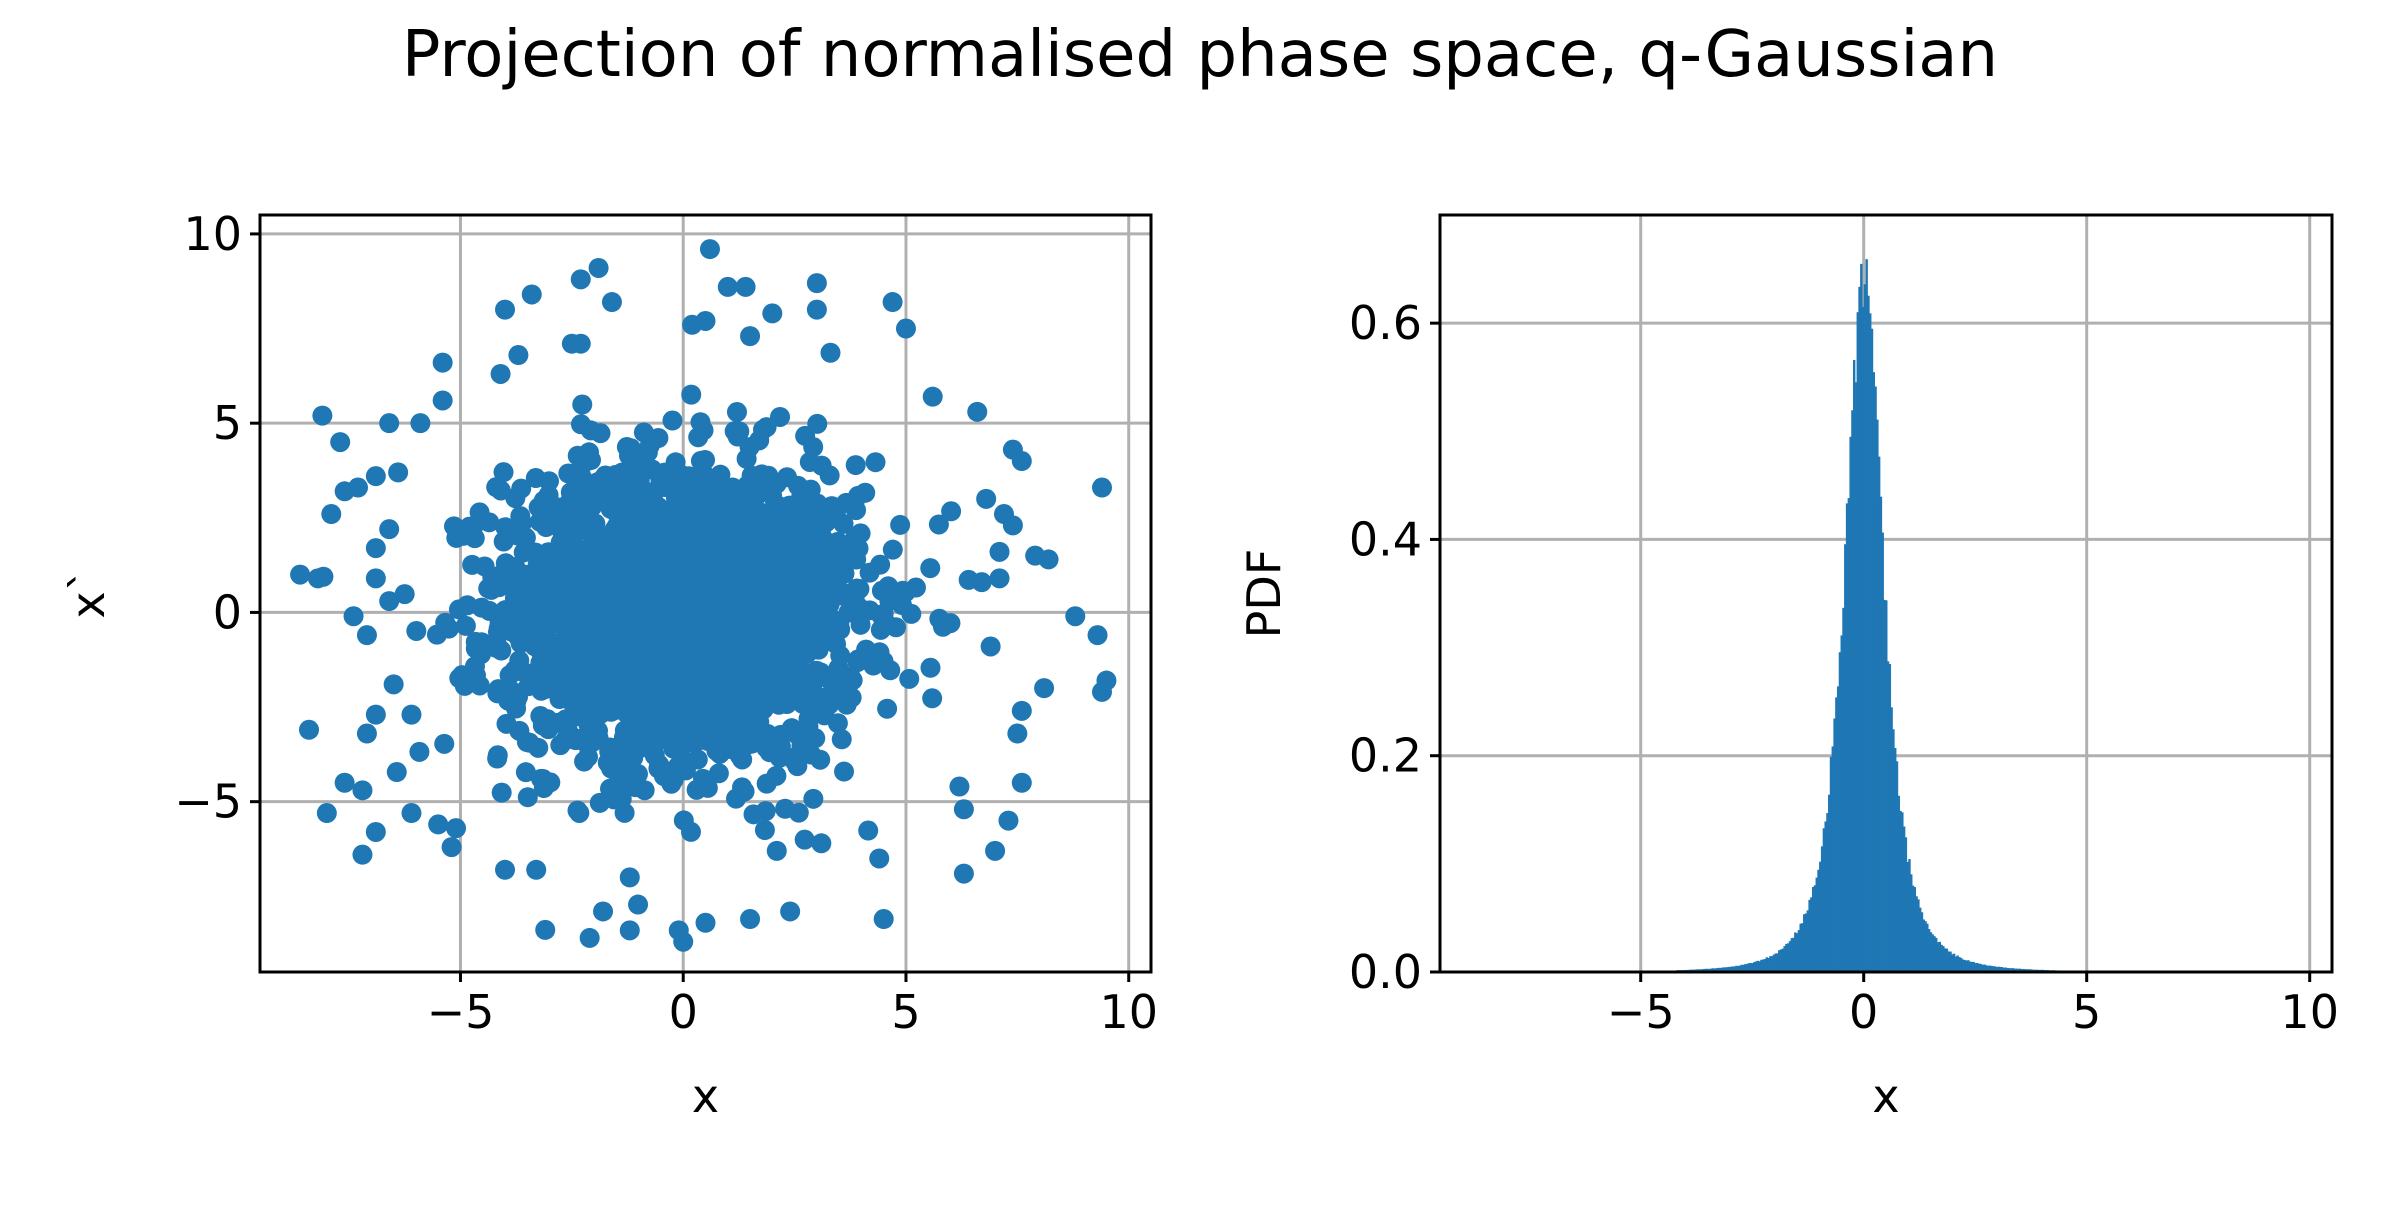  What do you see at coordinates (1641, 1012) in the screenshot?
I see `x-tick-label: −5` at bounding box center [1641, 1012].